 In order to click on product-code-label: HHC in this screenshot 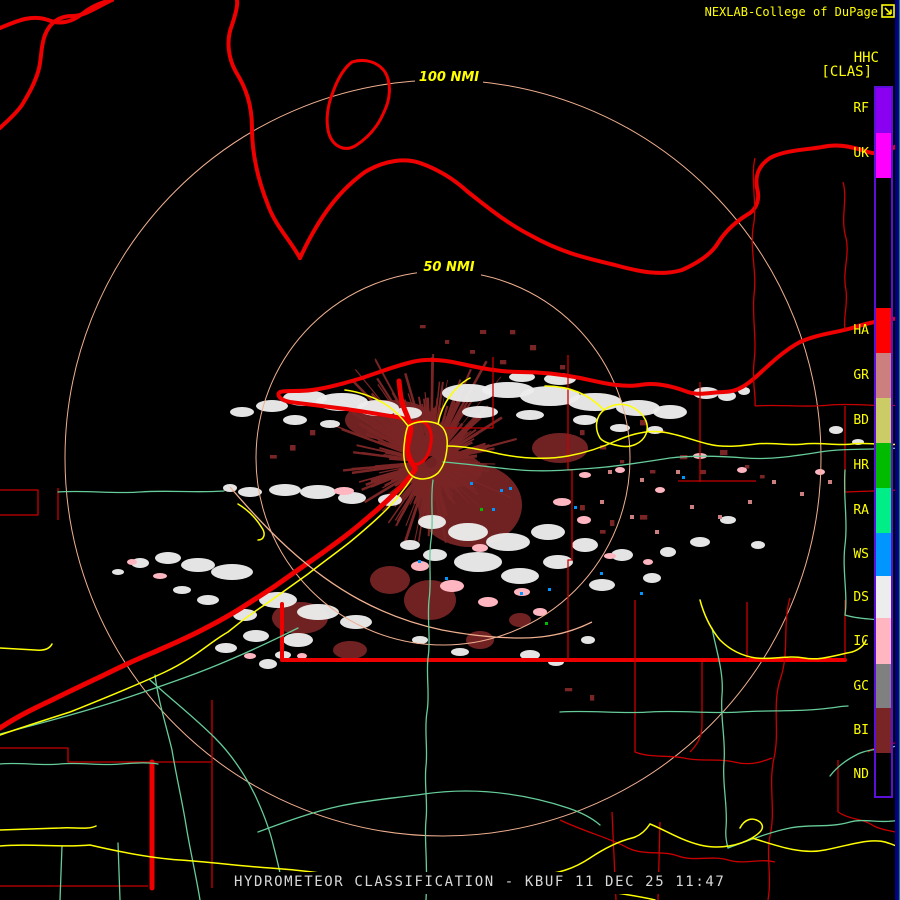, I will do `click(866, 58)`.